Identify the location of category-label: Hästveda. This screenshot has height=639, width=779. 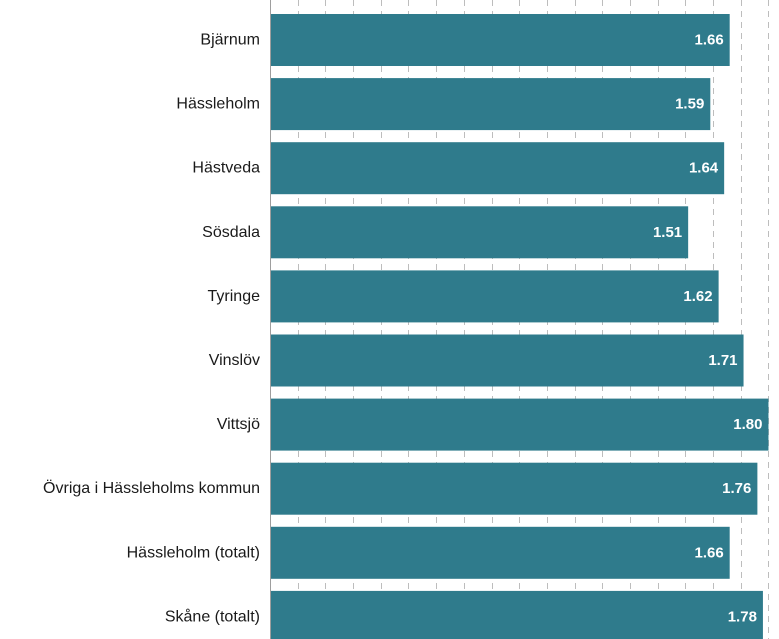
(226, 168).